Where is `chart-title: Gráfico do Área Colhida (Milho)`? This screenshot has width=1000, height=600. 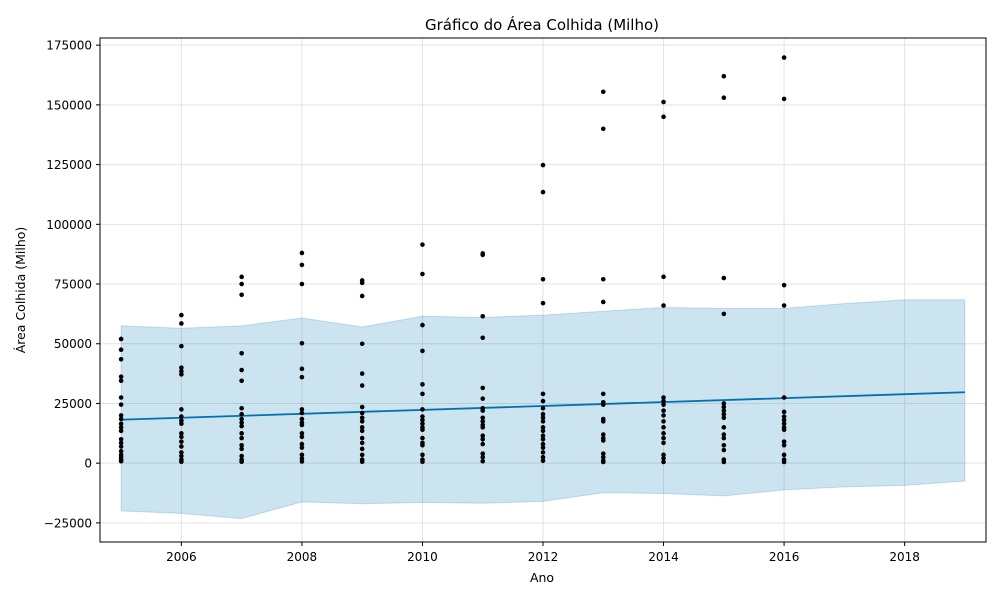 chart-title: Gráfico do Área Colhida (Milho) is located at coordinates (542, 24).